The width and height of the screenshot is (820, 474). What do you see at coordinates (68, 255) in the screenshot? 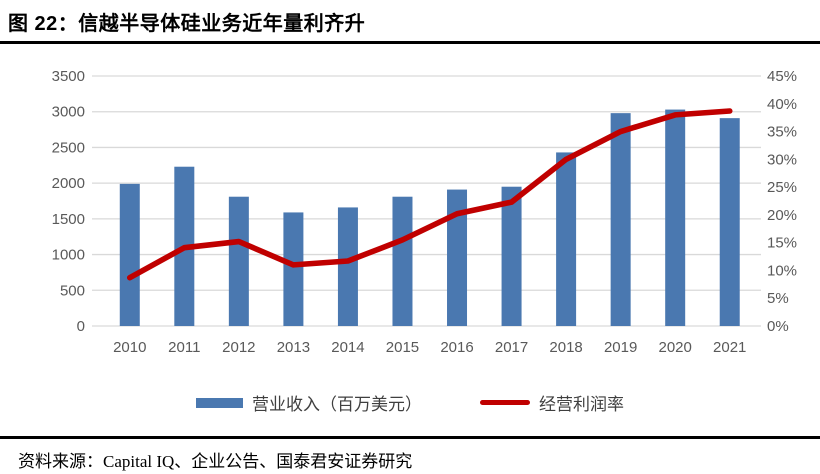
I see `left-axis-tick: 1000` at bounding box center [68, 255].